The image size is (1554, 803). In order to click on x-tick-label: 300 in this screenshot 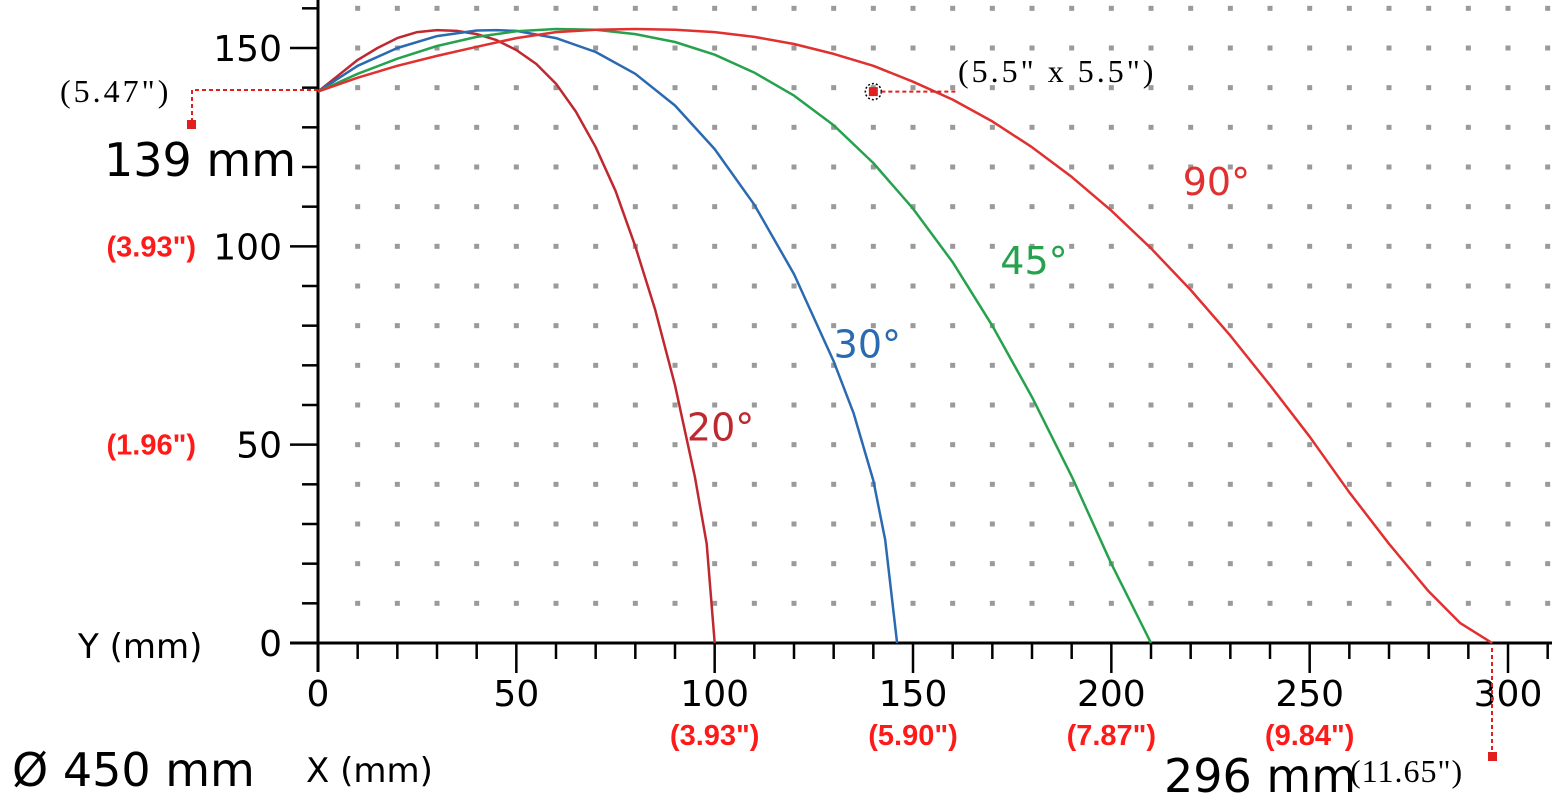, I will do `click(1508, 694)`.